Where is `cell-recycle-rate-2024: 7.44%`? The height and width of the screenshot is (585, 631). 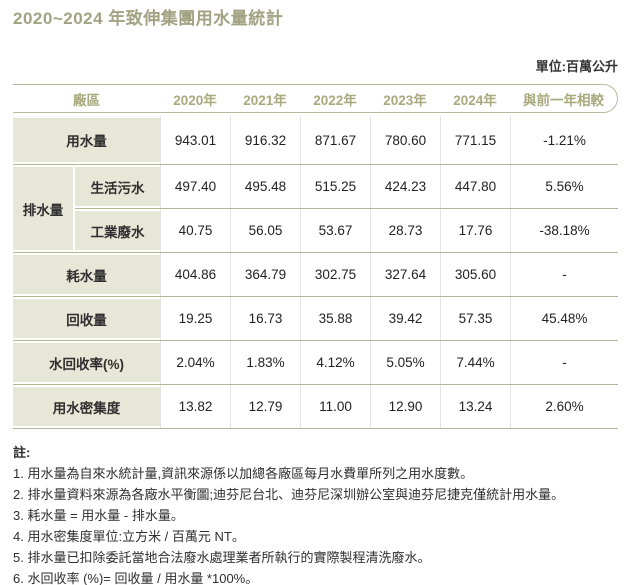 cell-recycle-rate-2024: 7.44% is located at coordinates (475, 362).